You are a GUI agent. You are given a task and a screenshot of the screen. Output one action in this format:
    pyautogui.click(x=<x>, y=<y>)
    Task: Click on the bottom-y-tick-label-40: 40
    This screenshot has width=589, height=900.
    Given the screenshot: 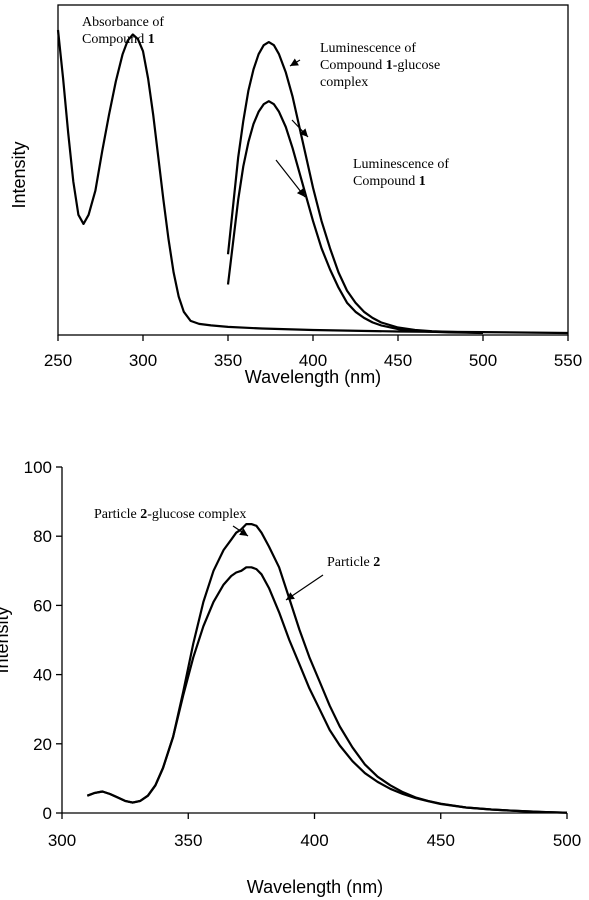 What is the action you would take?
    pyautogui.click(x=42, y=675)
    